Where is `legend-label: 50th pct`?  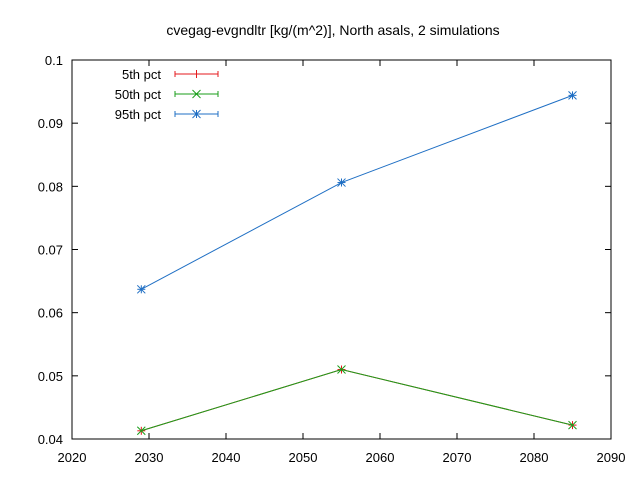
legend-label: 50th pct is located at coordinates (138, 94).